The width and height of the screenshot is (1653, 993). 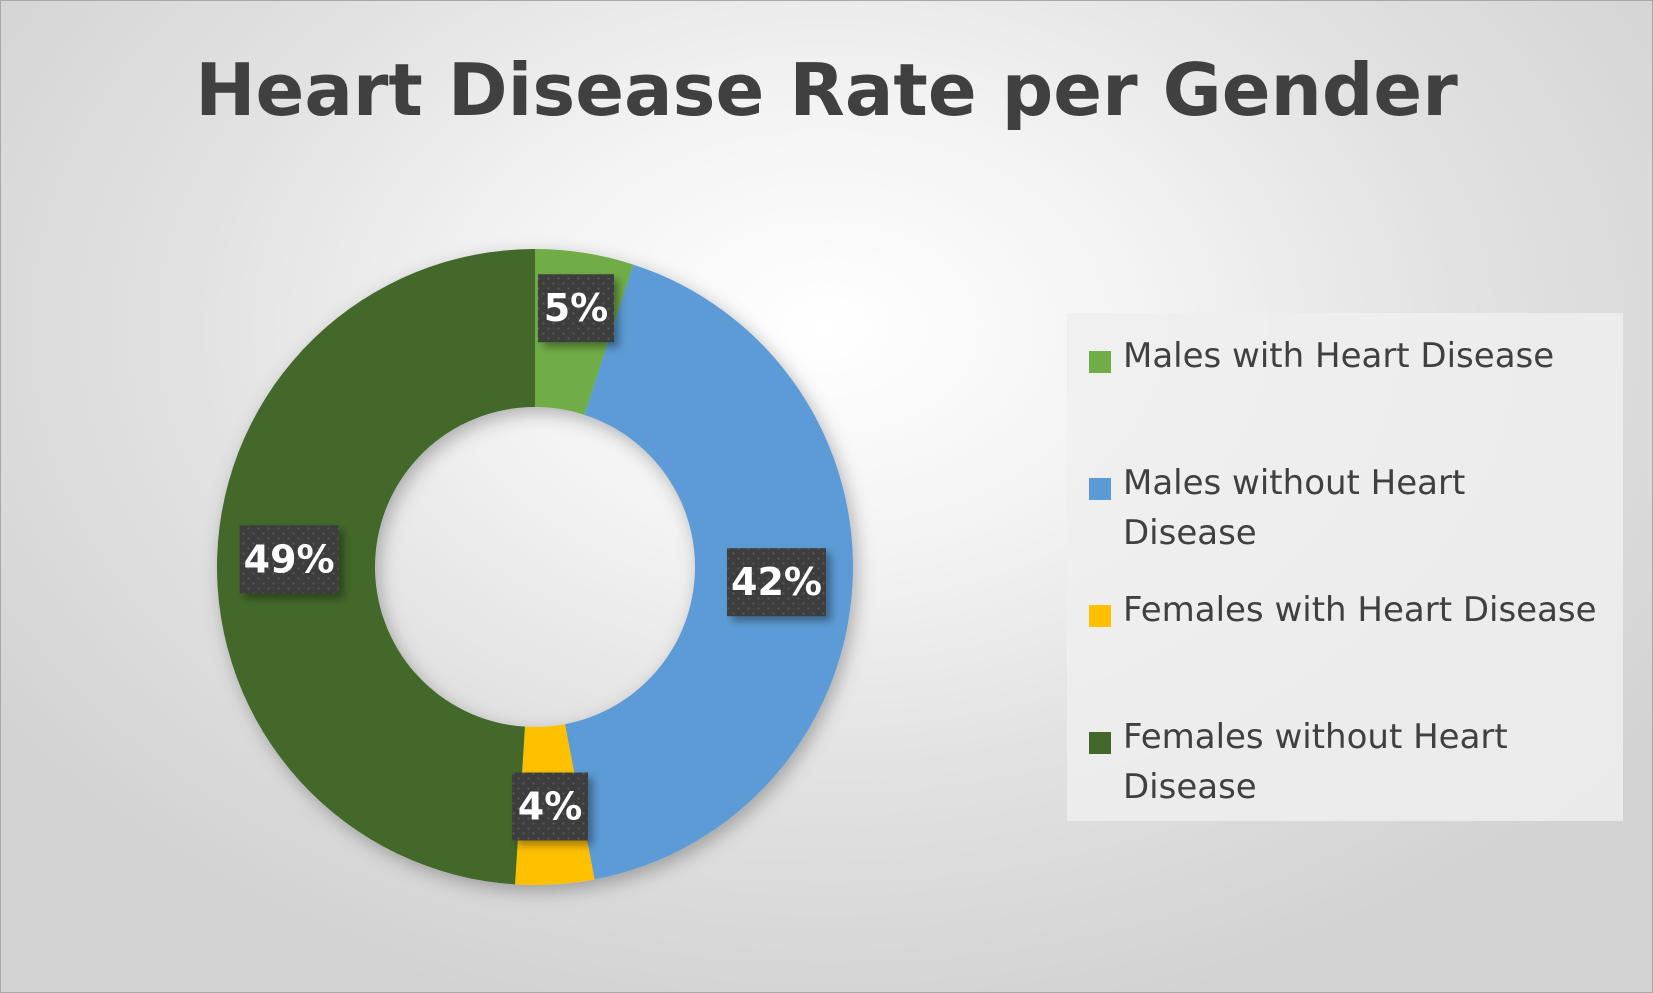 I want to click on legend-item: Females with Heart Disease, so click(x=1346, y=648).